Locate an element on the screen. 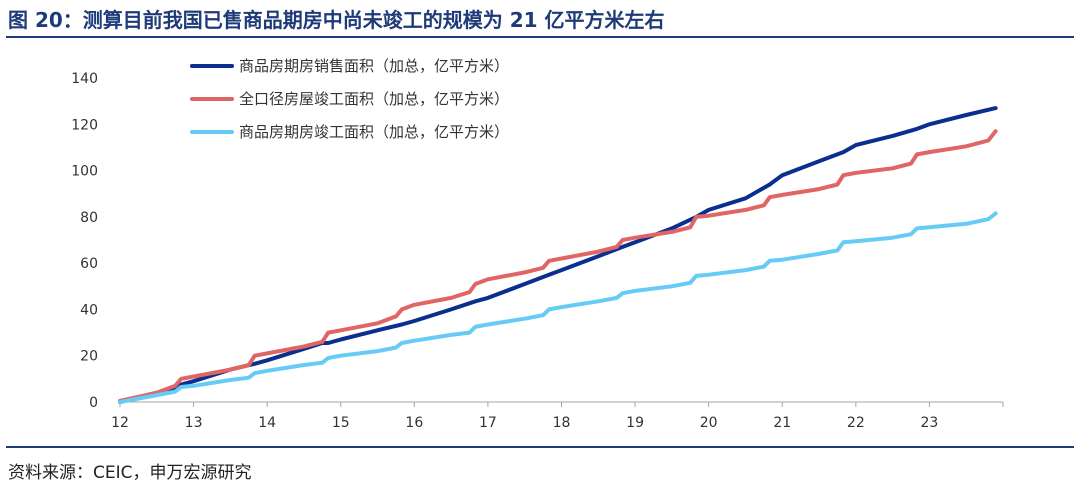  source-rule is located at coordinates (540, 447).